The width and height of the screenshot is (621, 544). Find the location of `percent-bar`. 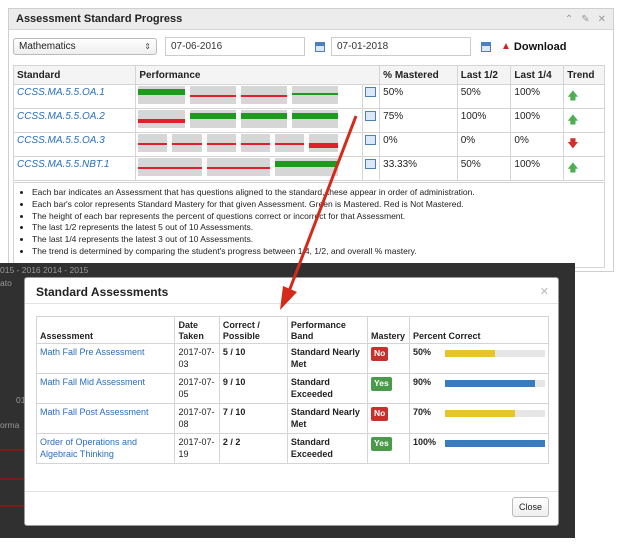

percent-bar is located at coordinates (495, 353).